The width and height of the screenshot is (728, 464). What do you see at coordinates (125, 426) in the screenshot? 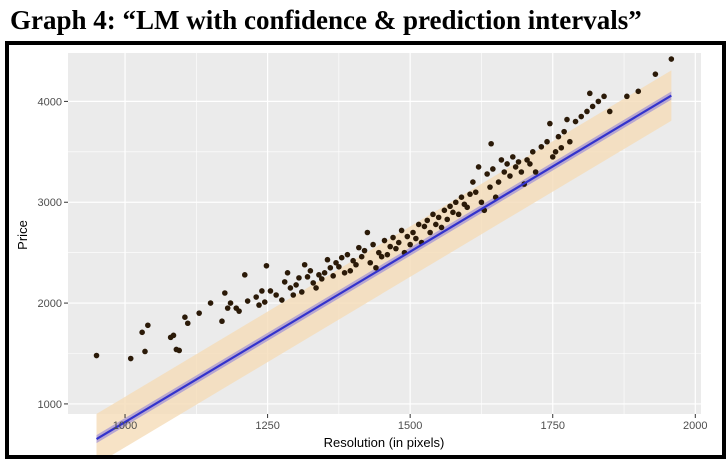
I see `x-tick-label: 1000` at bounding box center [125, 426].